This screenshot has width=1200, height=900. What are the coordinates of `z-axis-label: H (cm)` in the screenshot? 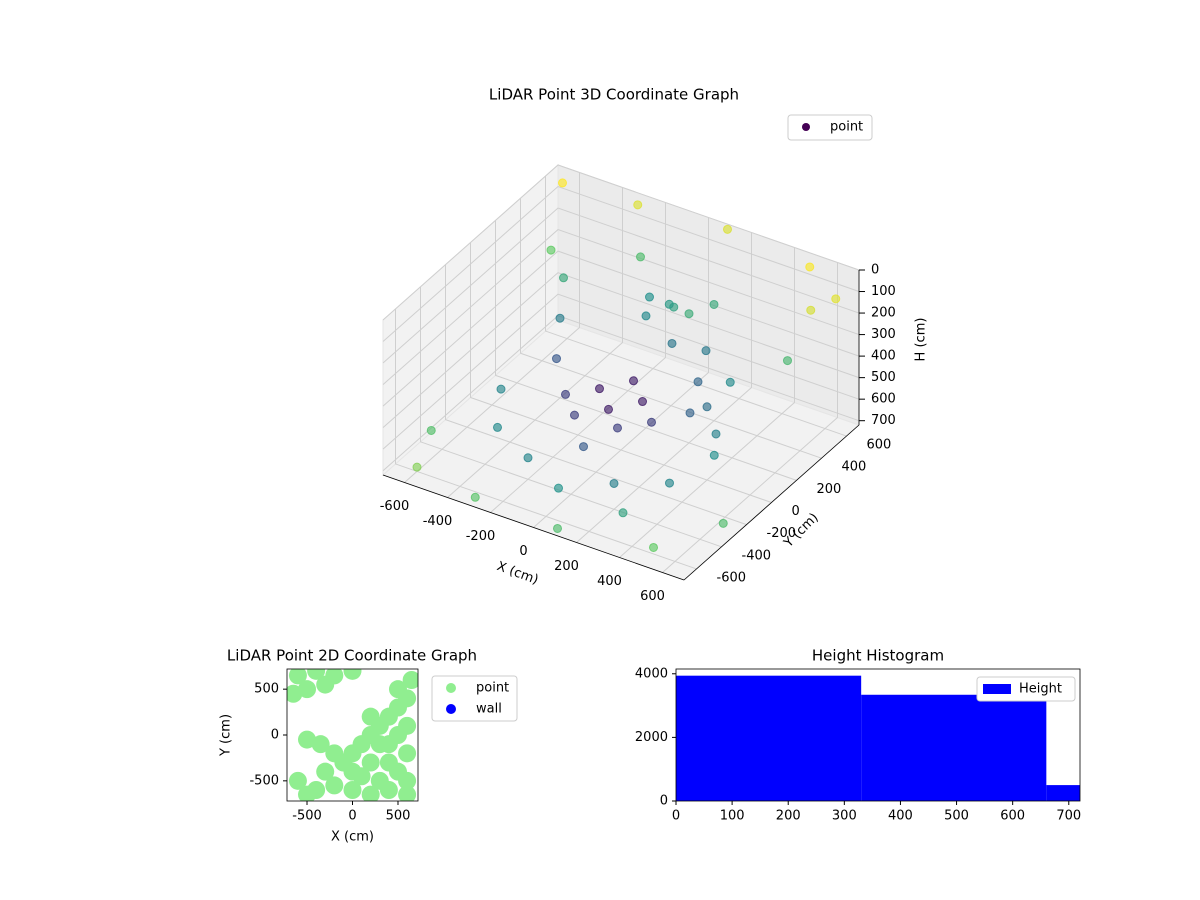 It's located at (921, 340).